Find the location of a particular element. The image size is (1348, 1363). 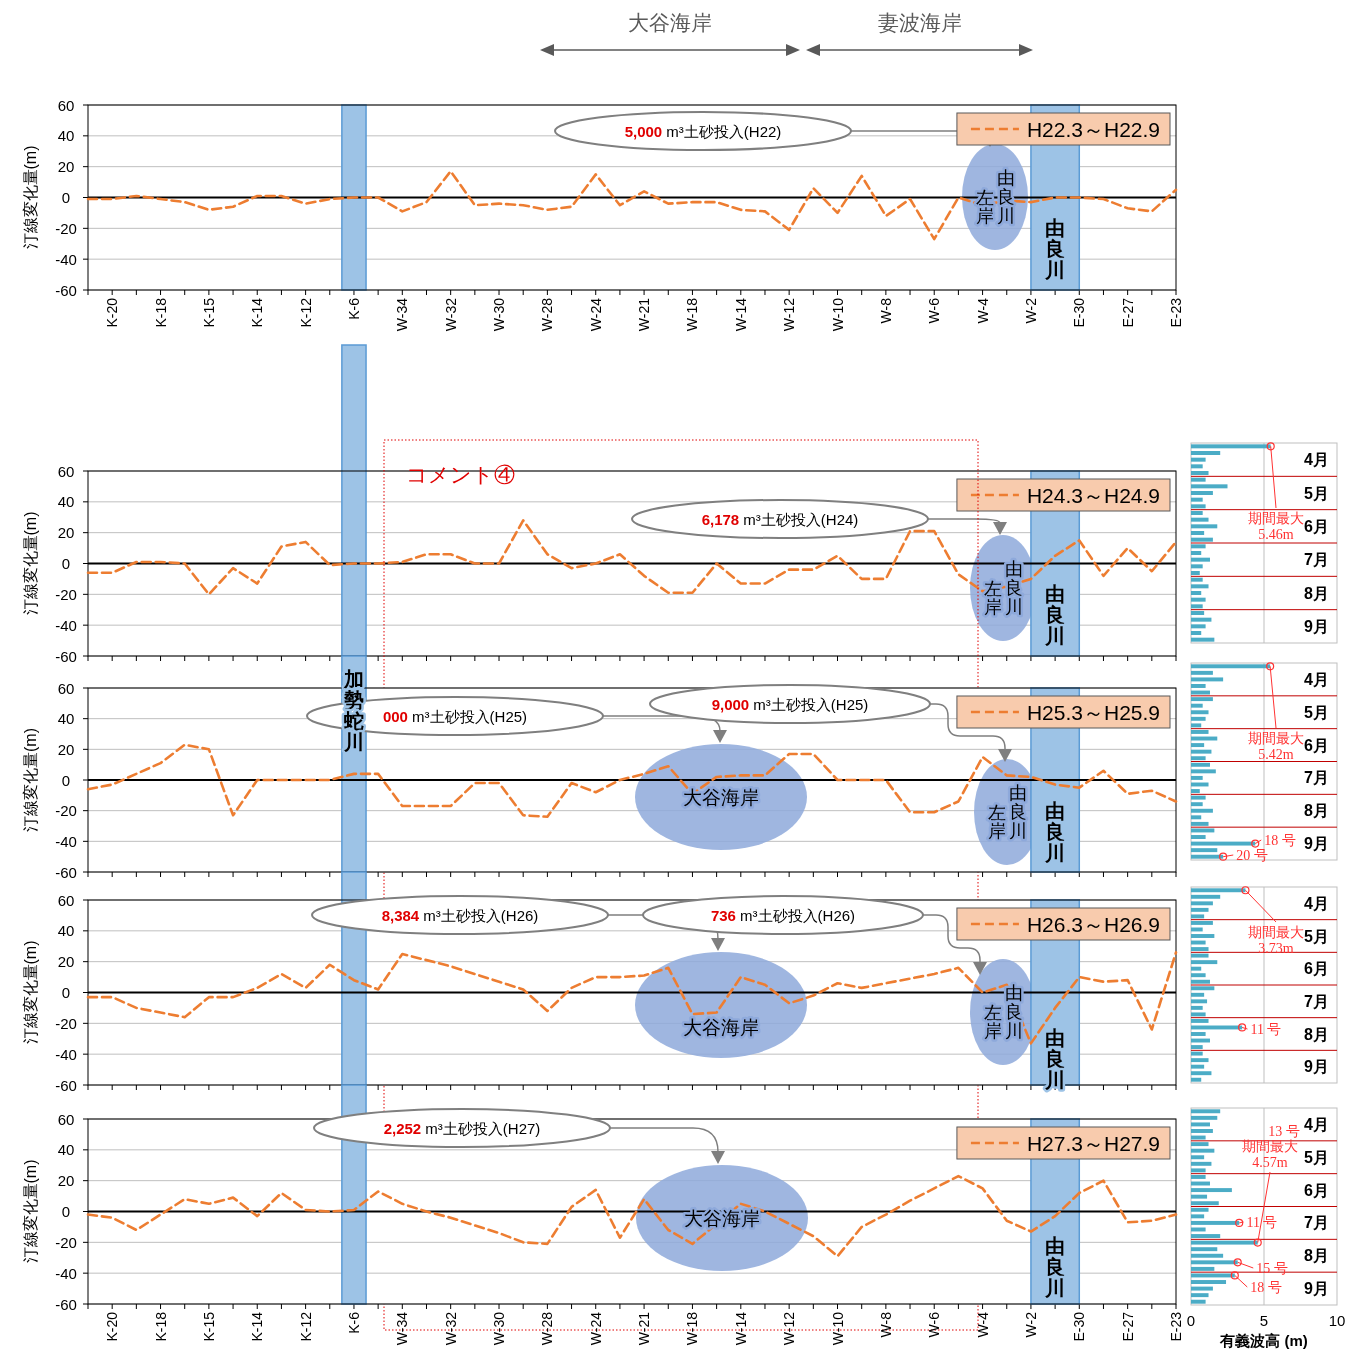

text: 左岸 is located at coordinates (996, 822).